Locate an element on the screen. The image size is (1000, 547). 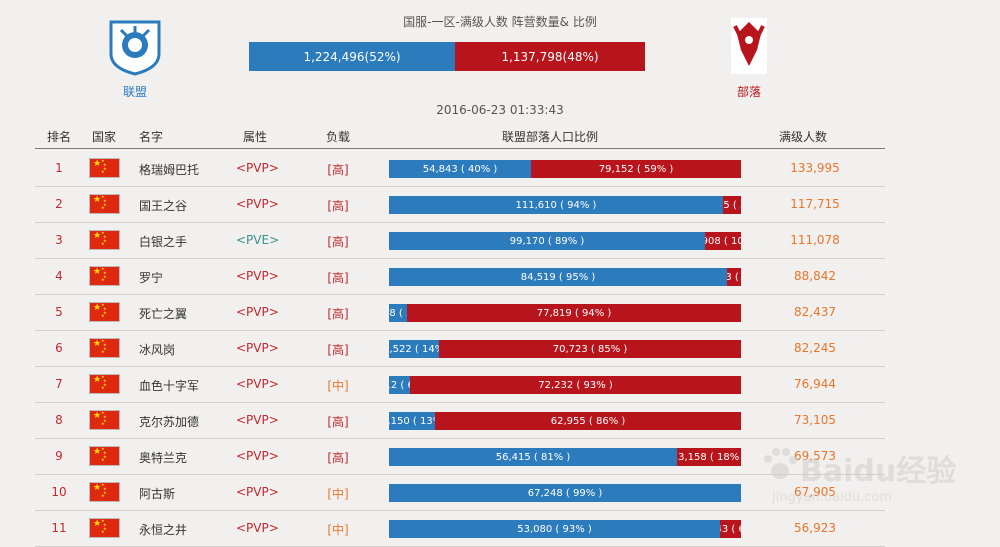
alliance-segment: 111,610 ( 94% ) is located at coordinates (556, 205).